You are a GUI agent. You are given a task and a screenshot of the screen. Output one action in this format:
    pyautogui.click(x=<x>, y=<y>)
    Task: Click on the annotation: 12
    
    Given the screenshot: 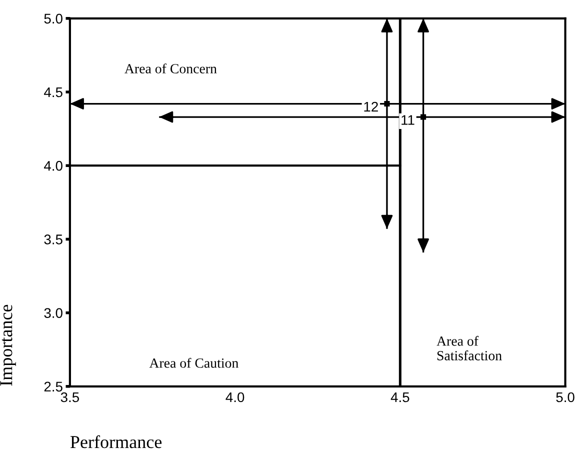 What is the action you would take?
    pyautogui.click(x=371, y=107)
    